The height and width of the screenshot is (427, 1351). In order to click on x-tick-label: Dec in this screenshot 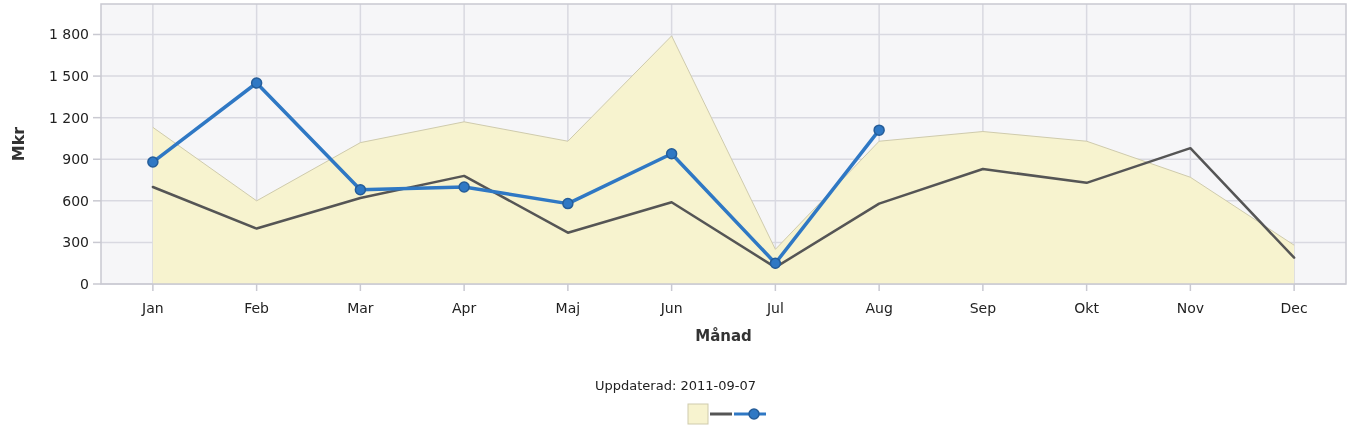, I will do `click(1294, 308)`.